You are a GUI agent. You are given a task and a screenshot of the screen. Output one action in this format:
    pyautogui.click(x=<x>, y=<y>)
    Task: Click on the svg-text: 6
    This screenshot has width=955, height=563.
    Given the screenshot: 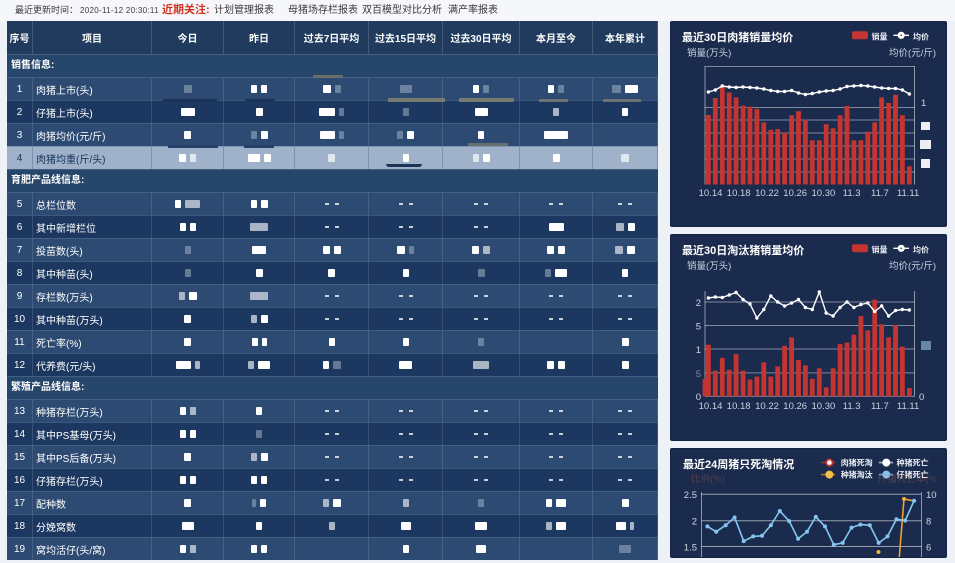 What is the action you would take?
    pyautogui.click(x=928, y=548)
    